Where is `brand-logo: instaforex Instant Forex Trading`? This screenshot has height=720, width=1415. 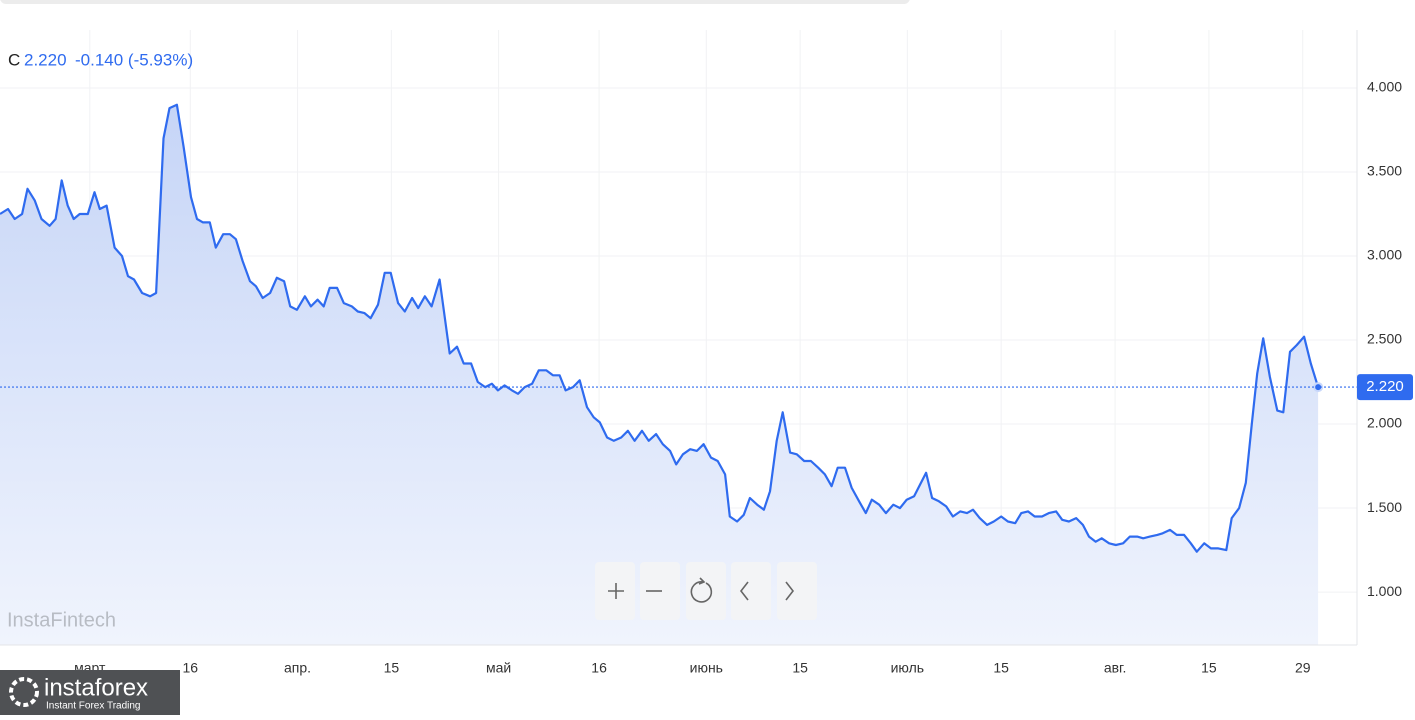
brand-logo: instaforex Instant Forex Trading is located at coordinates (90, 692).